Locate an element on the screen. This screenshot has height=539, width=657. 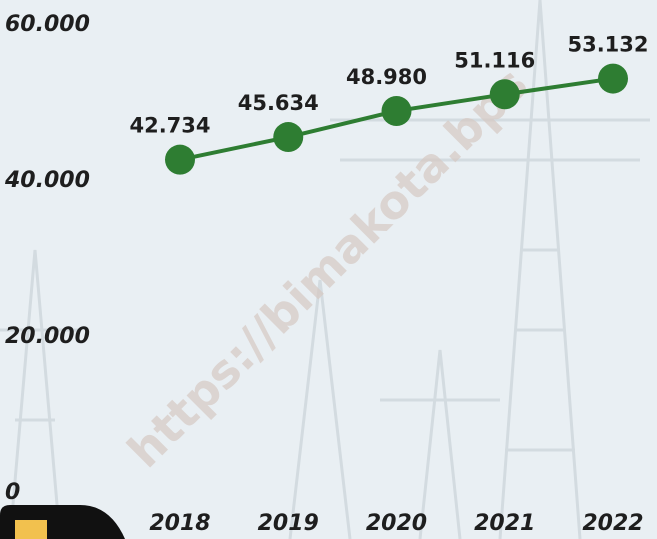
y-tick-label: 40.000 is located at coordinates (47, 180).